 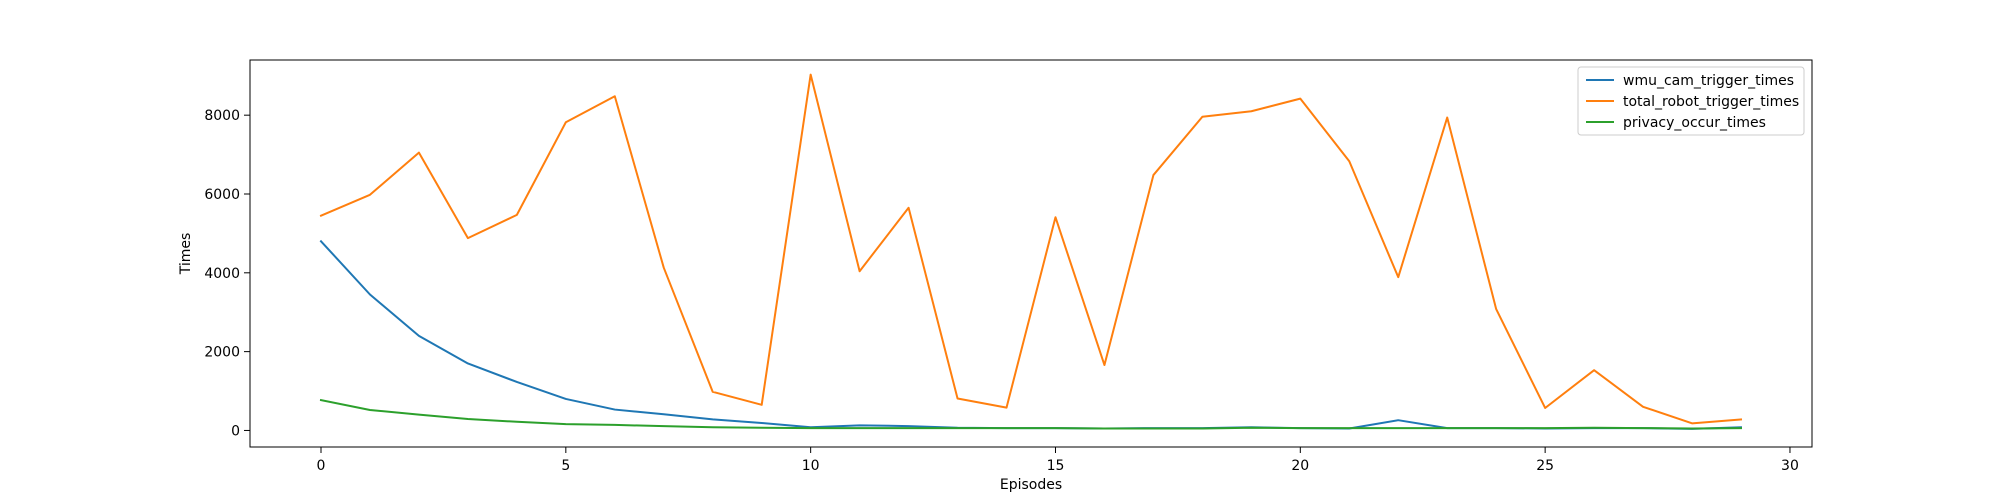 I want to click on y-tick-label: 2000, so click(x=222, y=353).